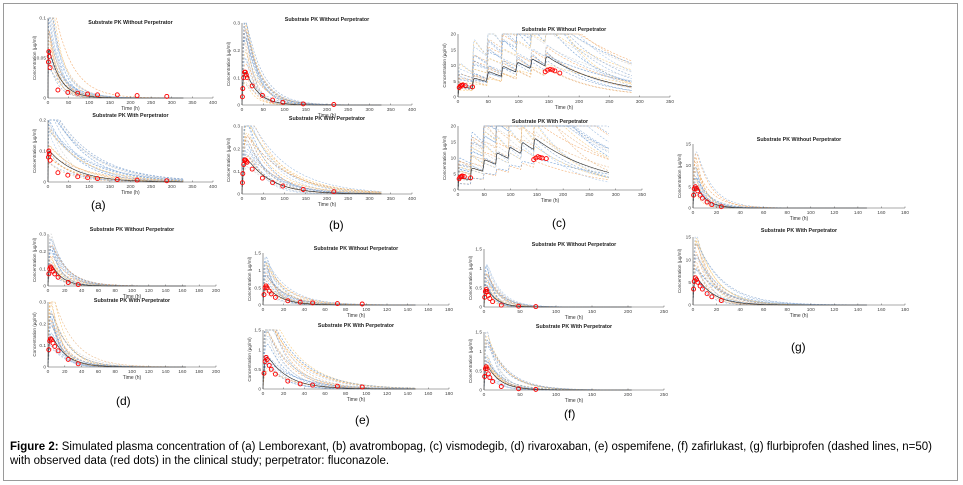 The image size is (963, 485). Describe the element at coordinates (454, 127) in the screenshot. I see `y-tick-label: 20` at that location.